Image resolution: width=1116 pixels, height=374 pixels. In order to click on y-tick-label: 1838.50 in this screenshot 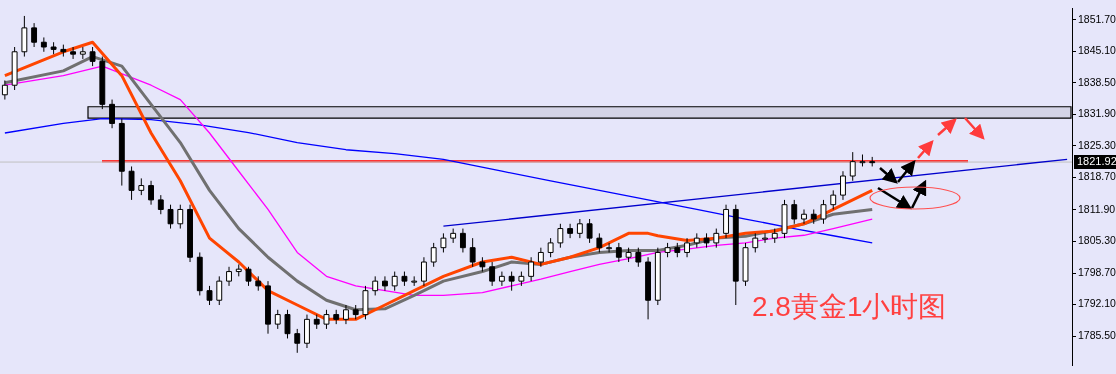, I will do `click(1097, 81)`.